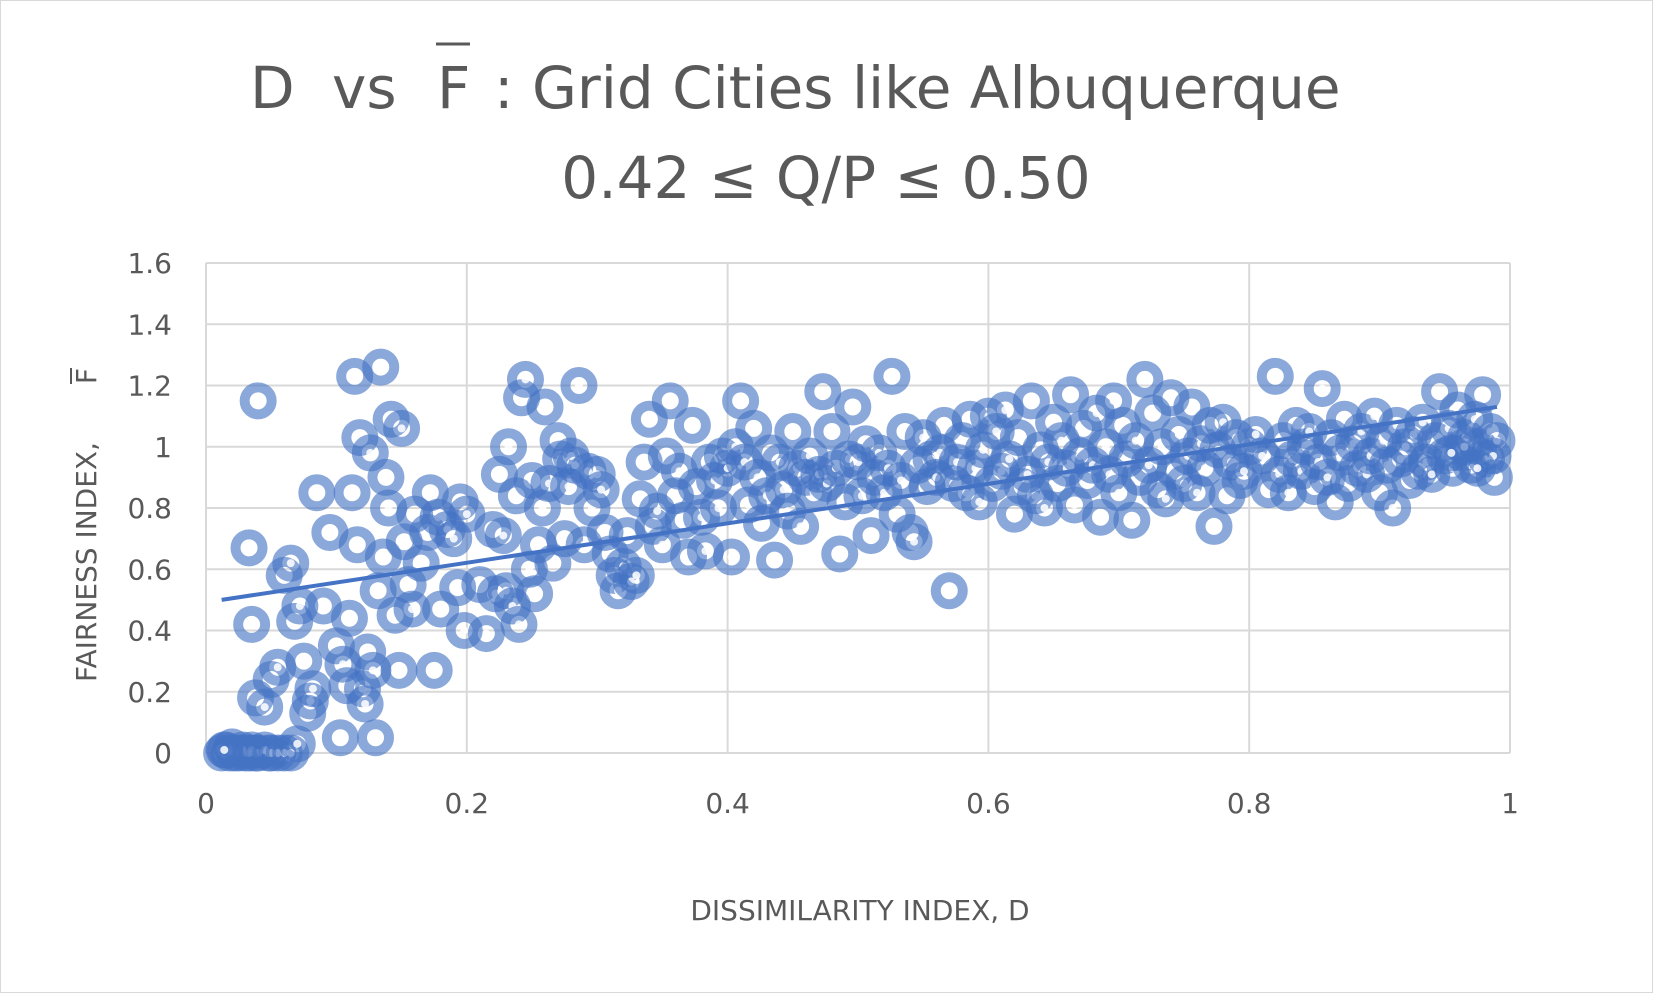 The width and height of the screenshot is (1653, 993). Describe the element at coordinates (272, 88) in the screenshot. I see `title-part-d: D` at that location.